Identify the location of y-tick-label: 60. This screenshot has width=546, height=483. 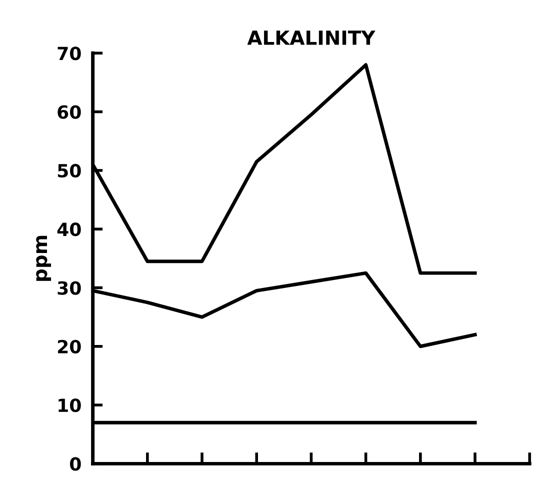
(69, 112).